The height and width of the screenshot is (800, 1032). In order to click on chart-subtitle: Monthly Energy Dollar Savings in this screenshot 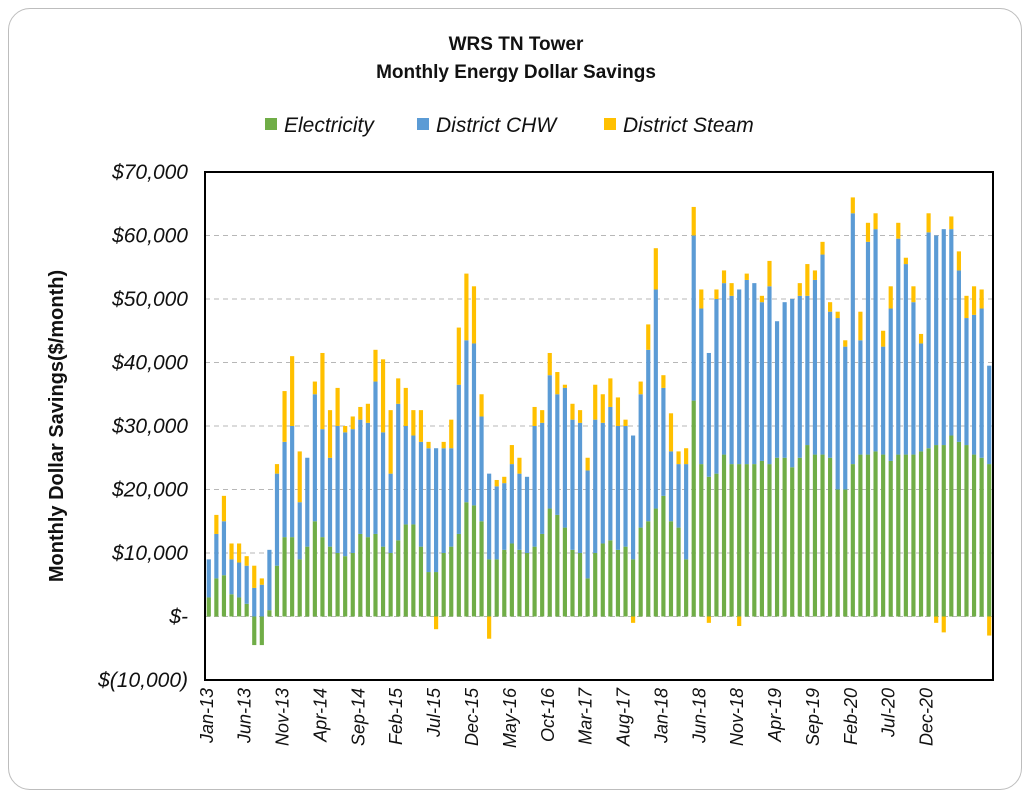, I will do `click(516, 72)`.